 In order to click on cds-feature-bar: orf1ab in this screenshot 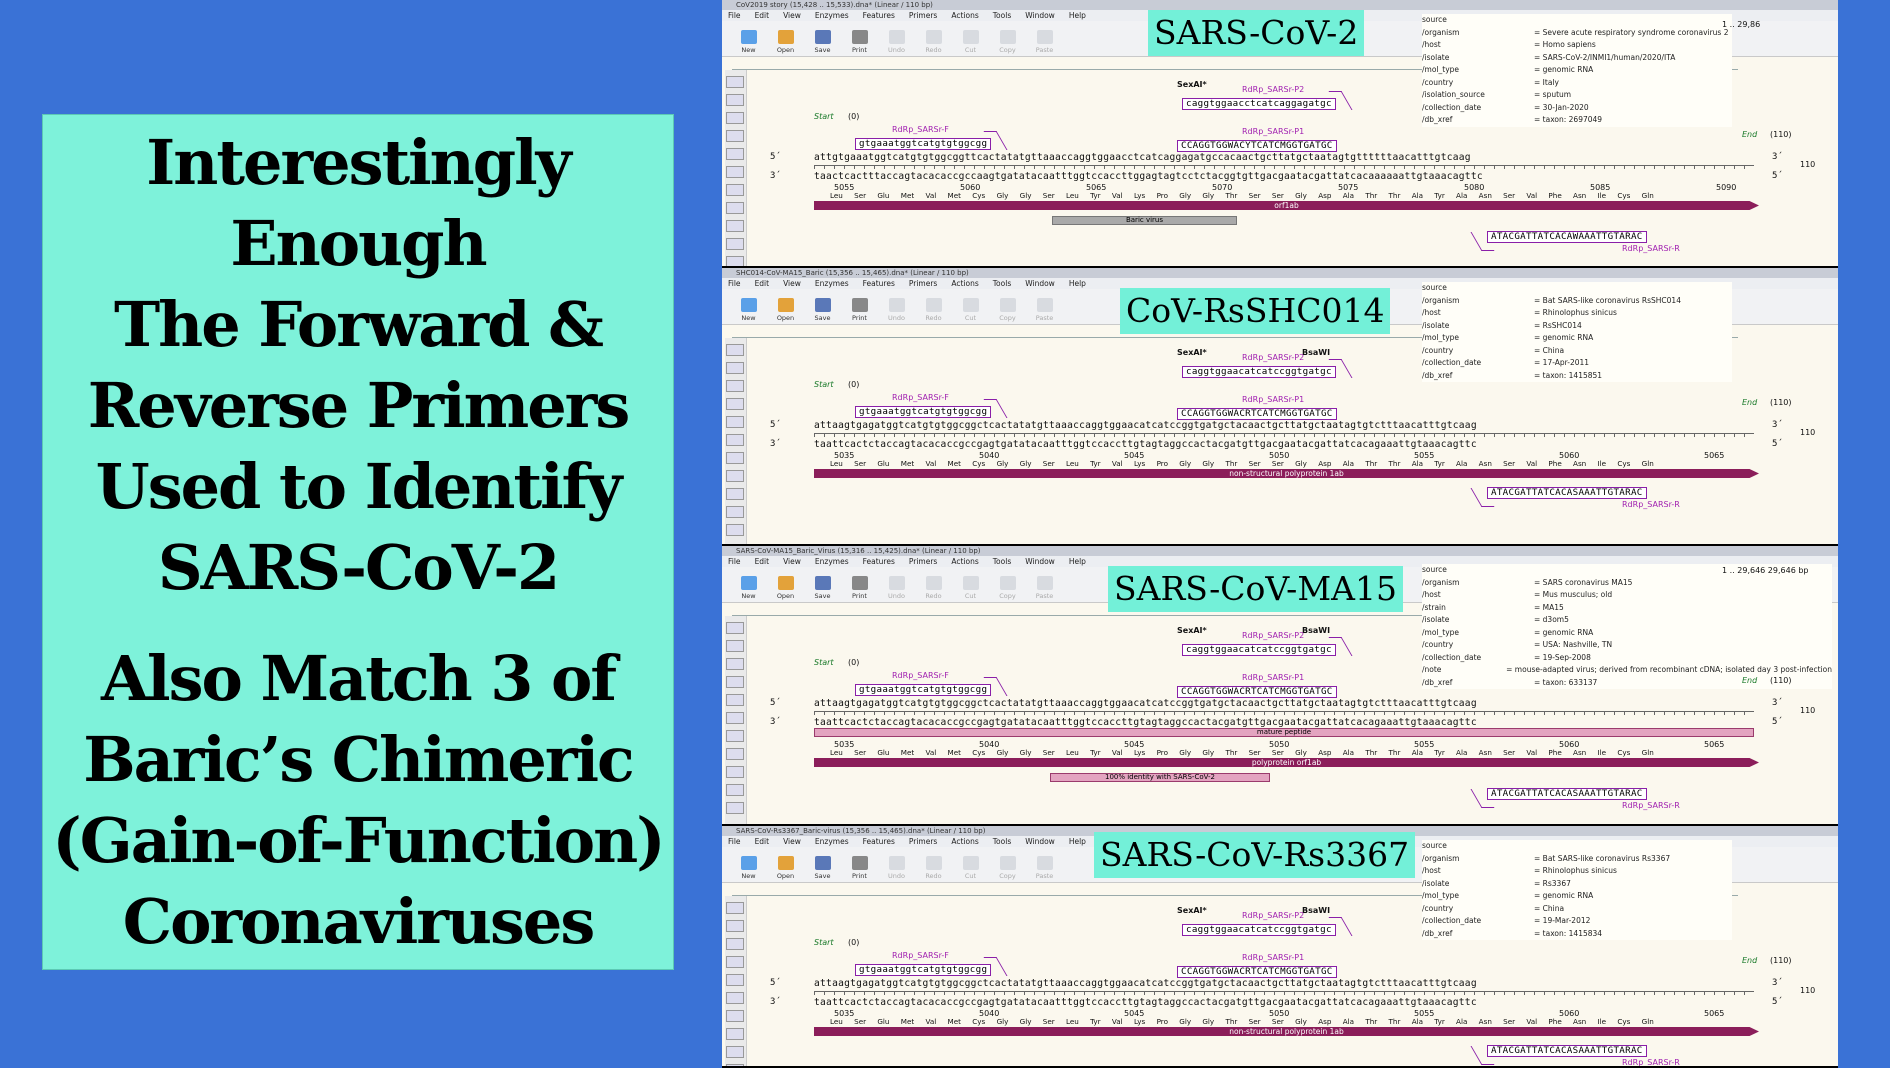, I will do `click(1286, 205)`.